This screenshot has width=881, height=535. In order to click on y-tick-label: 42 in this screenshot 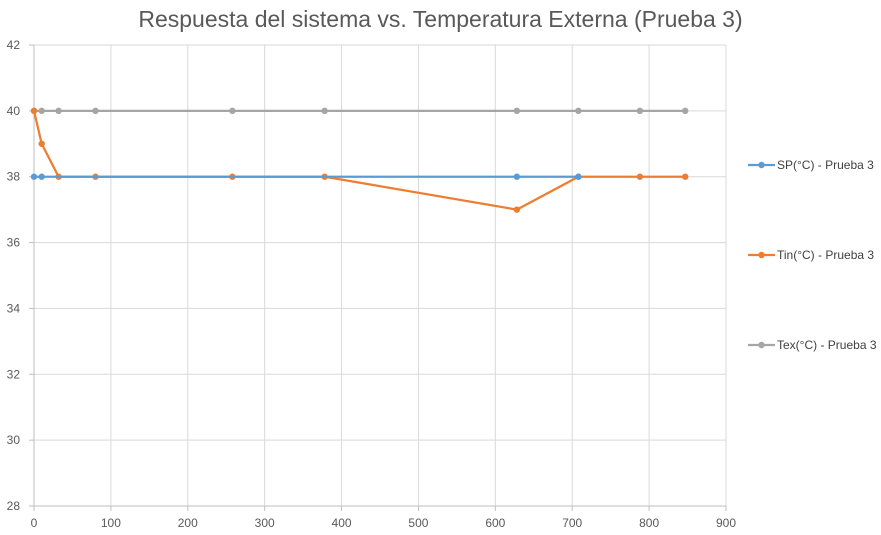, I will do `click(14, 45)`.